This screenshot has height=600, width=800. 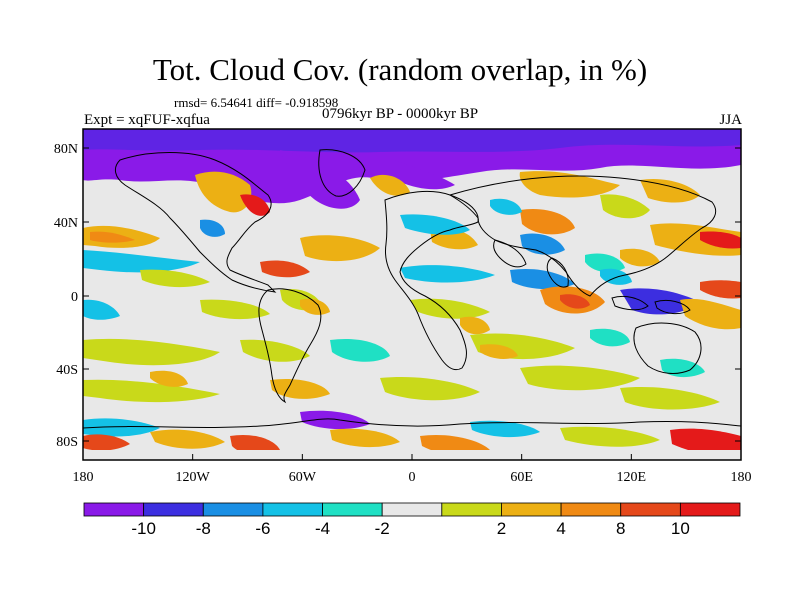 What do you see at coordinates (256, 102) in the screenshot?
I see `stats-line: rmsd= 6.54641 diff= -0.918598` at bounding box center [256, 102].